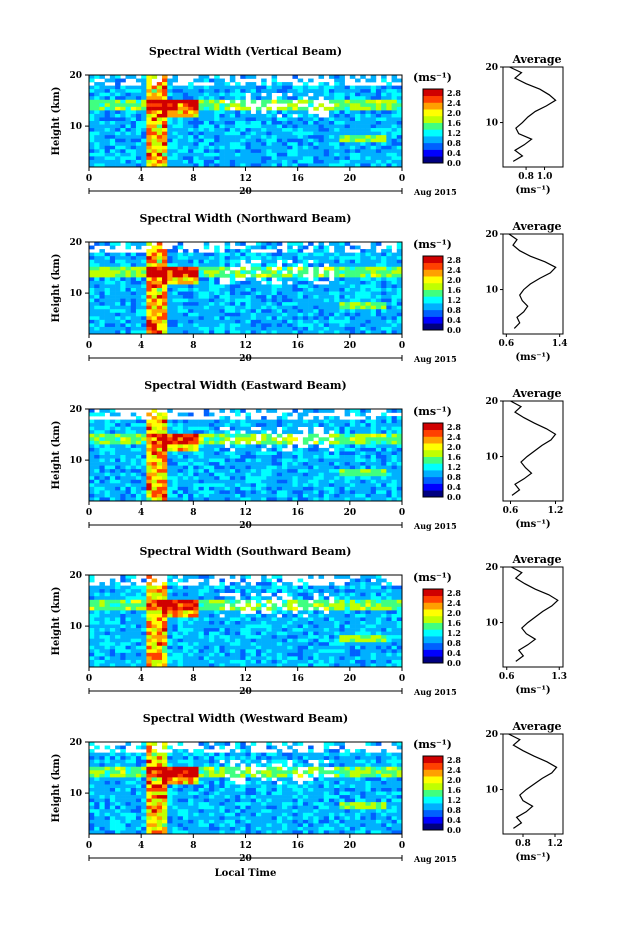  What do you see at coordinates (454, 467) in the screenshot?
I see `colorbar-tick-label: 1.2` at bounding box center [454, 467].